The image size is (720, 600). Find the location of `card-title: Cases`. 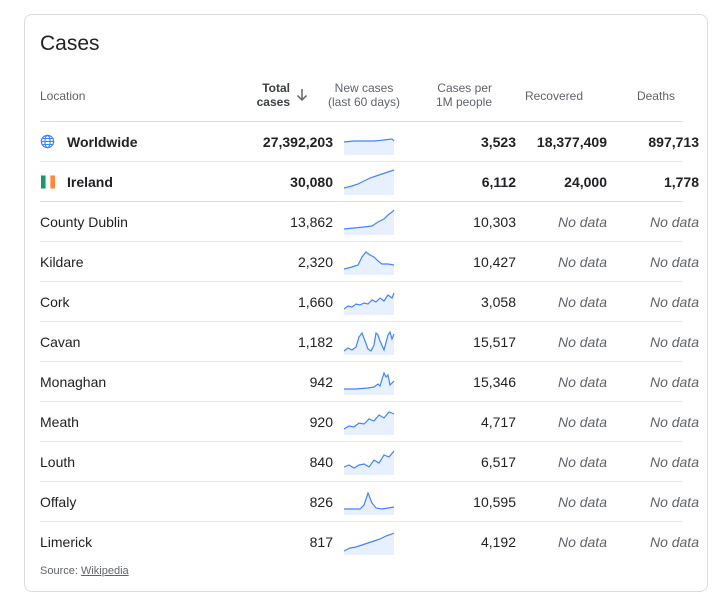

card-title: Cases is located at coordinates (70, 43).